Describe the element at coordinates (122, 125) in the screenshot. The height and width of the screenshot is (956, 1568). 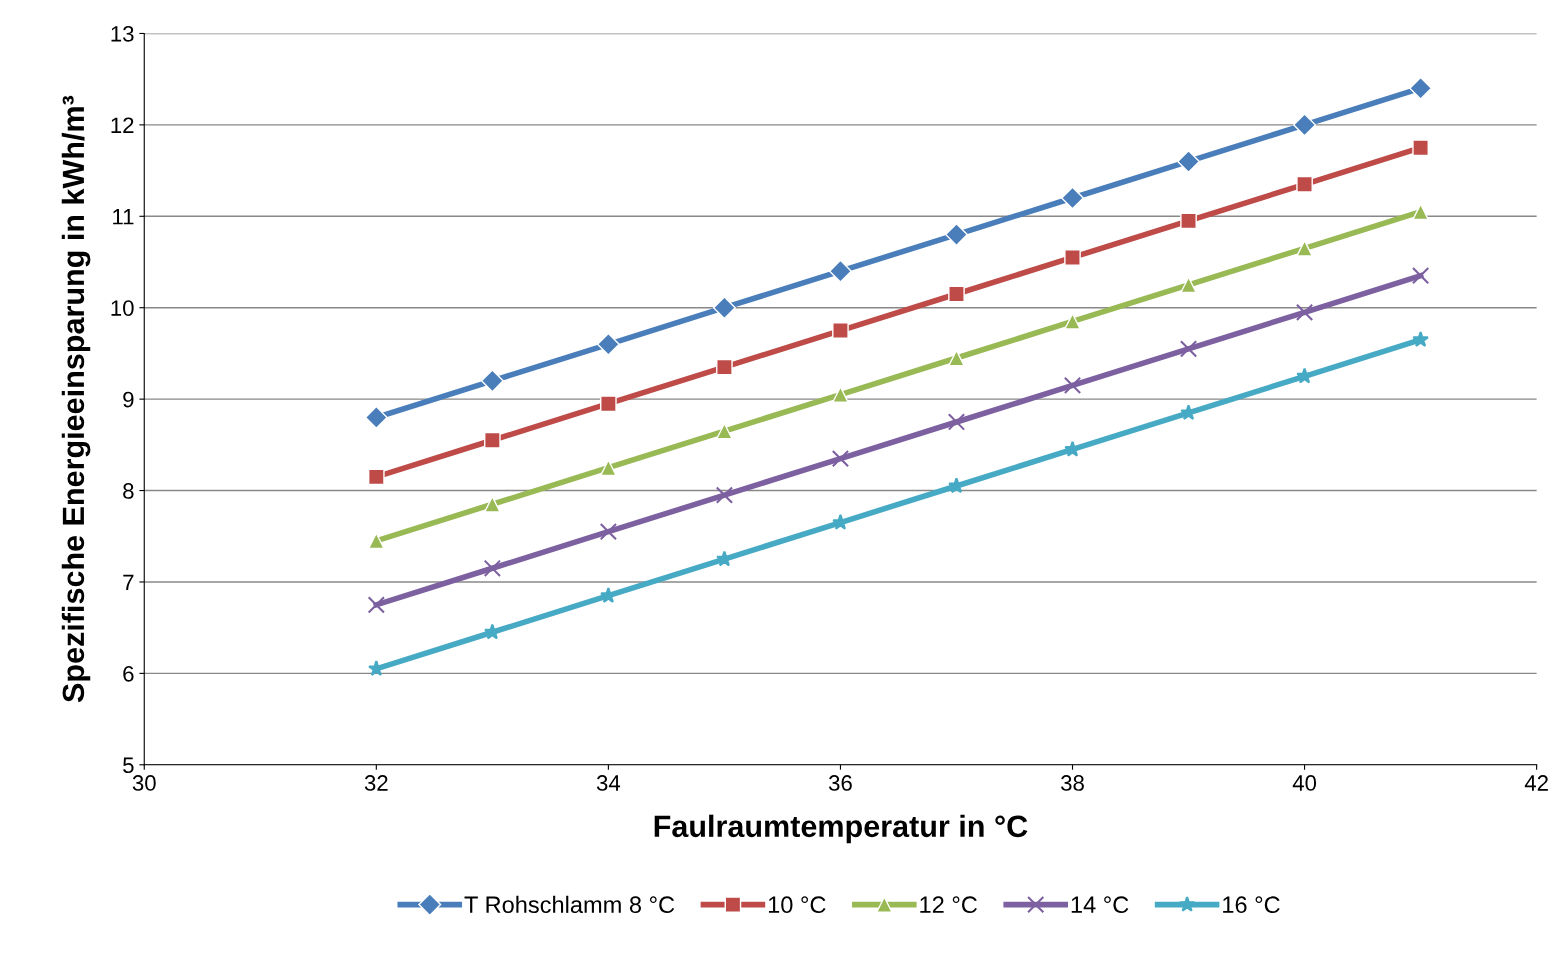
I see `y-tick-label: 12` at that location.